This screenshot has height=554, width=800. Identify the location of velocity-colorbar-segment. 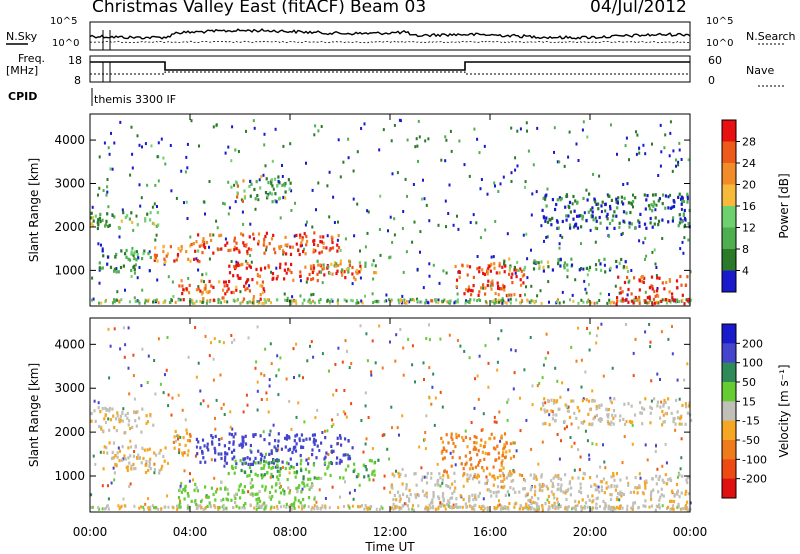
(729, 334).